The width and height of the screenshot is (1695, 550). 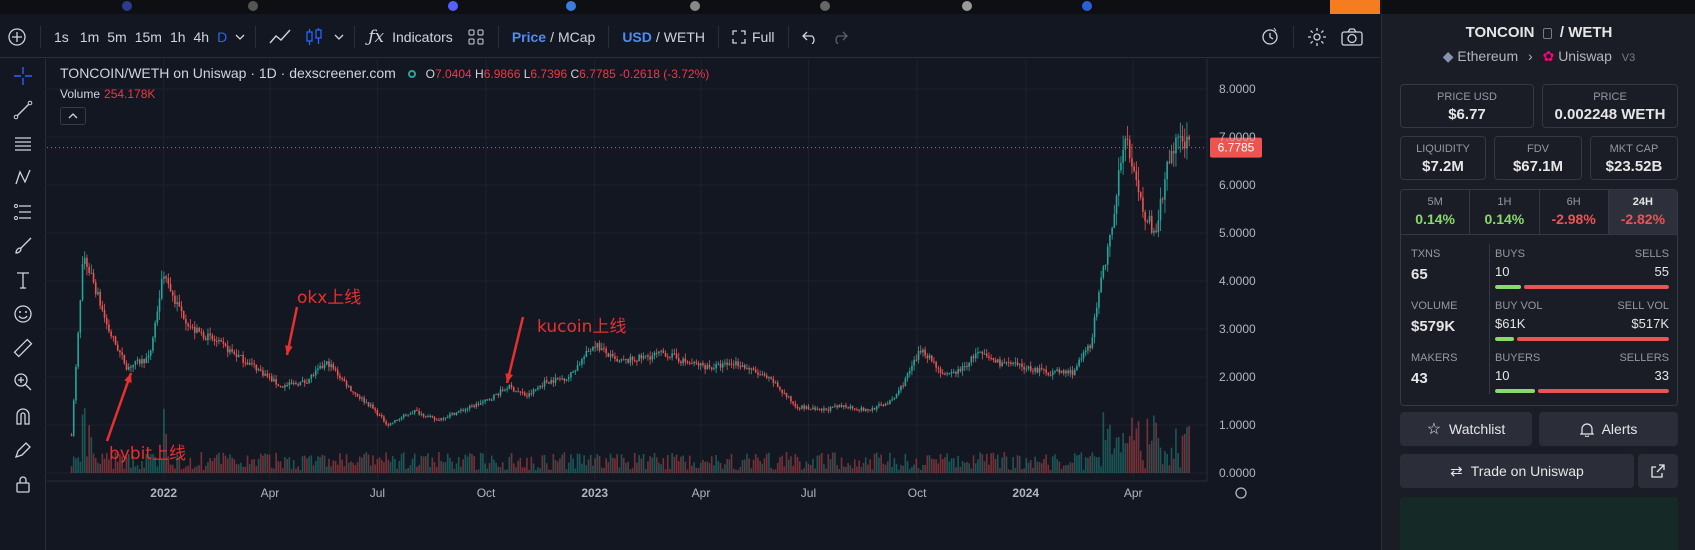 What do you see at coordinates (222, 36) in the screenshot?
I see `interval-1d: D` at bounding box center [222, 36].